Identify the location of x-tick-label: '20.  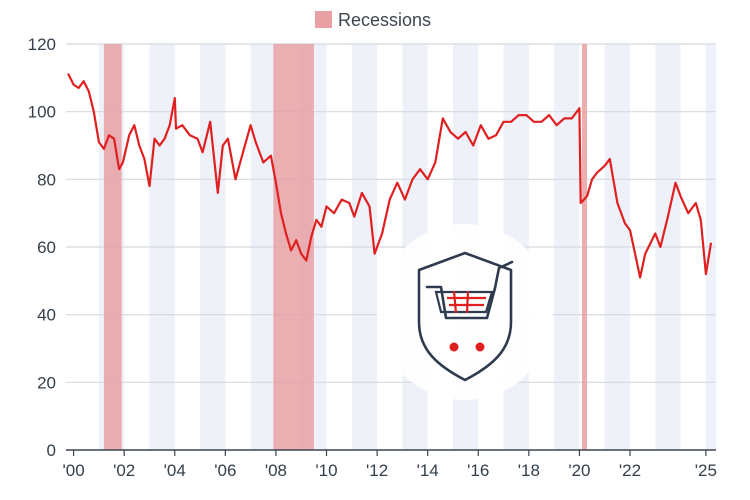
(579, 470).